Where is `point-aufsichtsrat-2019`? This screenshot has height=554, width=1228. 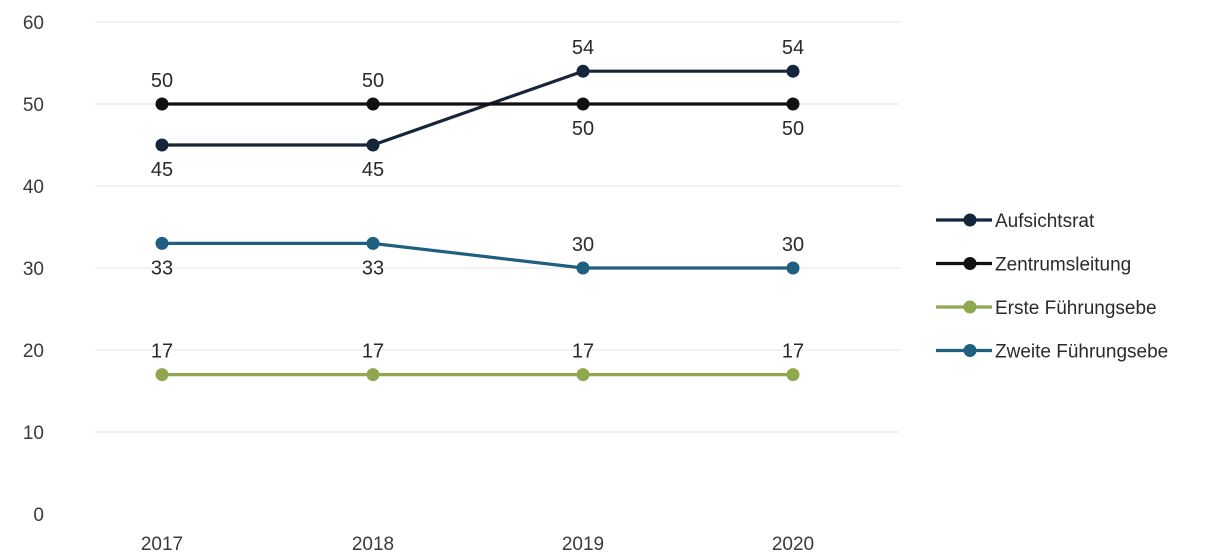
point-aufsichtsrat-2019 is located at coordinates (583, 71).